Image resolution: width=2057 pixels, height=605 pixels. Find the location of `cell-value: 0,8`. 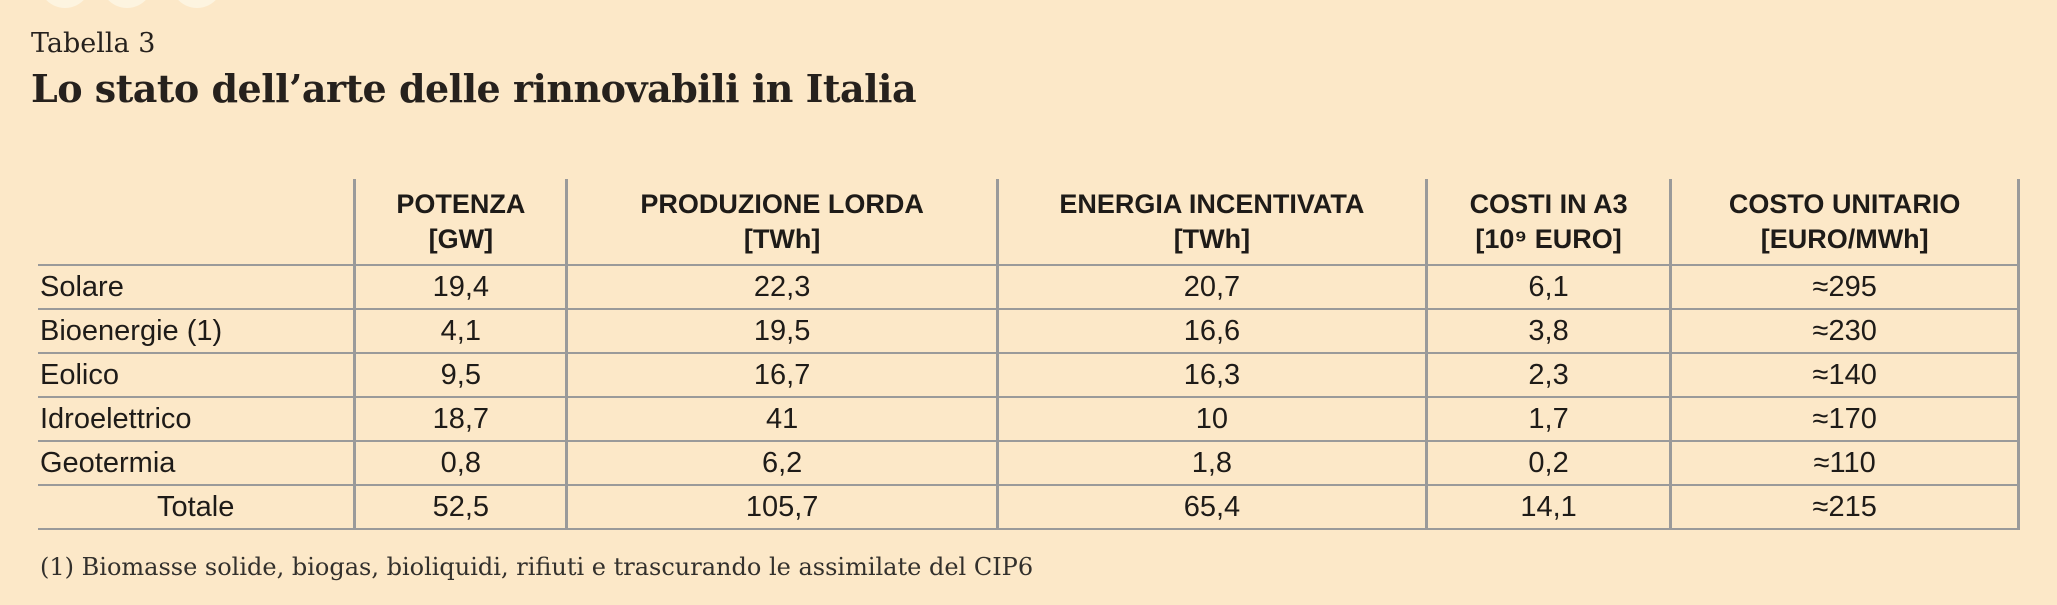

cell-value: 0,8 is located at coordinates (461, 463).